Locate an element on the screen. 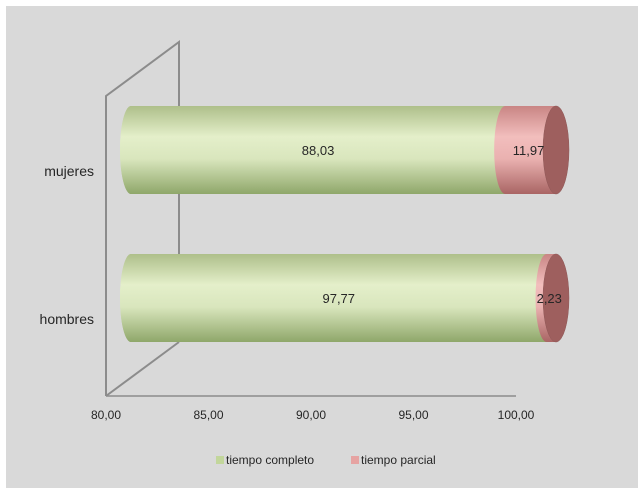 The width and height of the screenshot is (643, 492). legend-item: tiempo parcial is located at coordinates (393, 460).